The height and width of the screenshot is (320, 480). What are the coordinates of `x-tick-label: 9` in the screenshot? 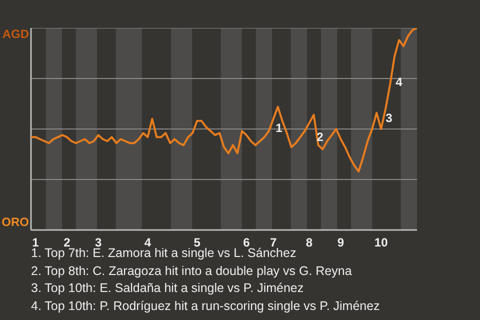 It's located at (340, 243).